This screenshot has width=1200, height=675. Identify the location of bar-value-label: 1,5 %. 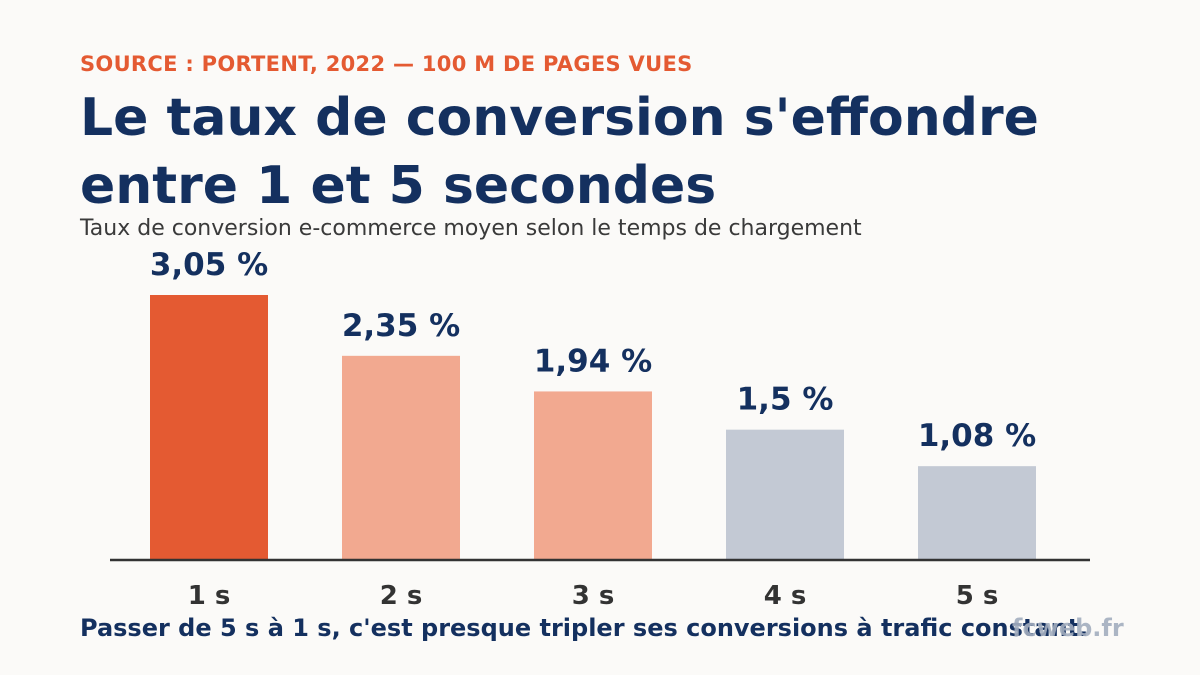
(785, 400).